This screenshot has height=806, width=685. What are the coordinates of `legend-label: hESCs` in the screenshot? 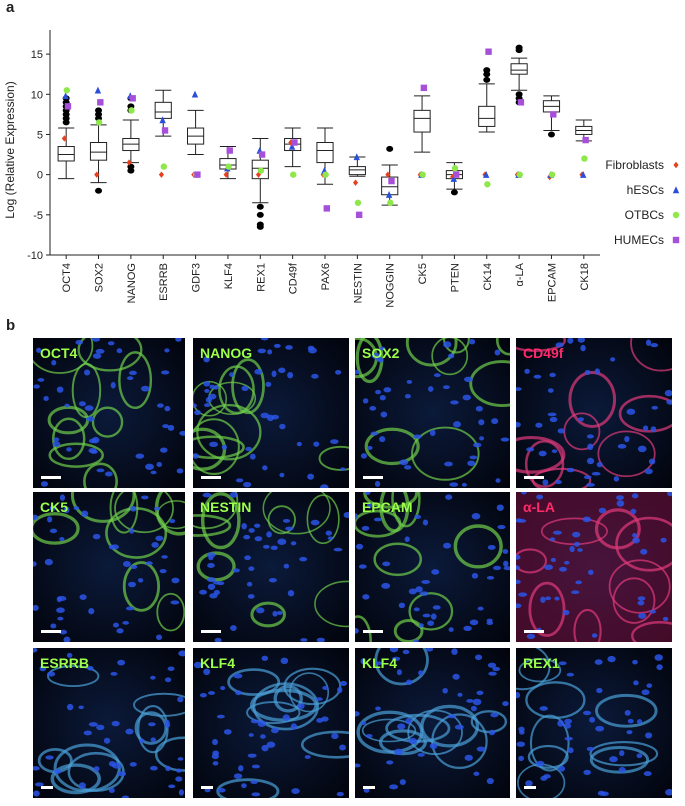 It's located at (645, 190).